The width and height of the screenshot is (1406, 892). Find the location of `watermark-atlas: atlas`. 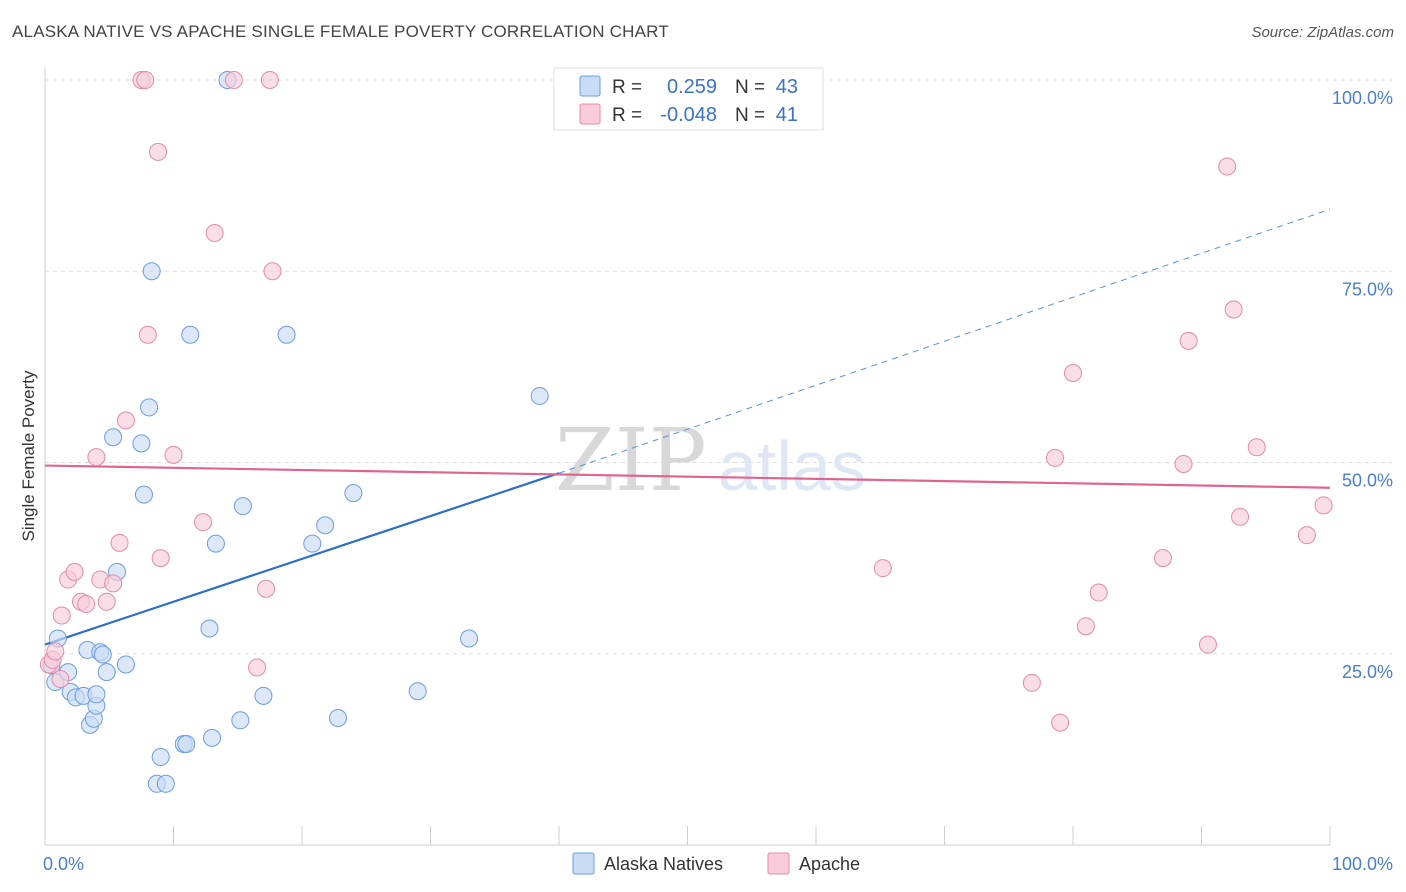

watermark-atlas: atlas is located at coordinates (792, 466).